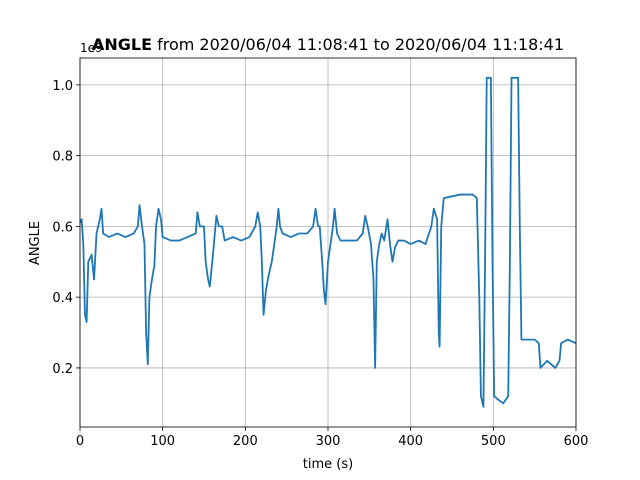 Image resolution: width=640 pixels, height=480 pixels. Describe the element at coordinates (122, 44) in the screenshot. I see `title-bold: ANGLE` at that location.